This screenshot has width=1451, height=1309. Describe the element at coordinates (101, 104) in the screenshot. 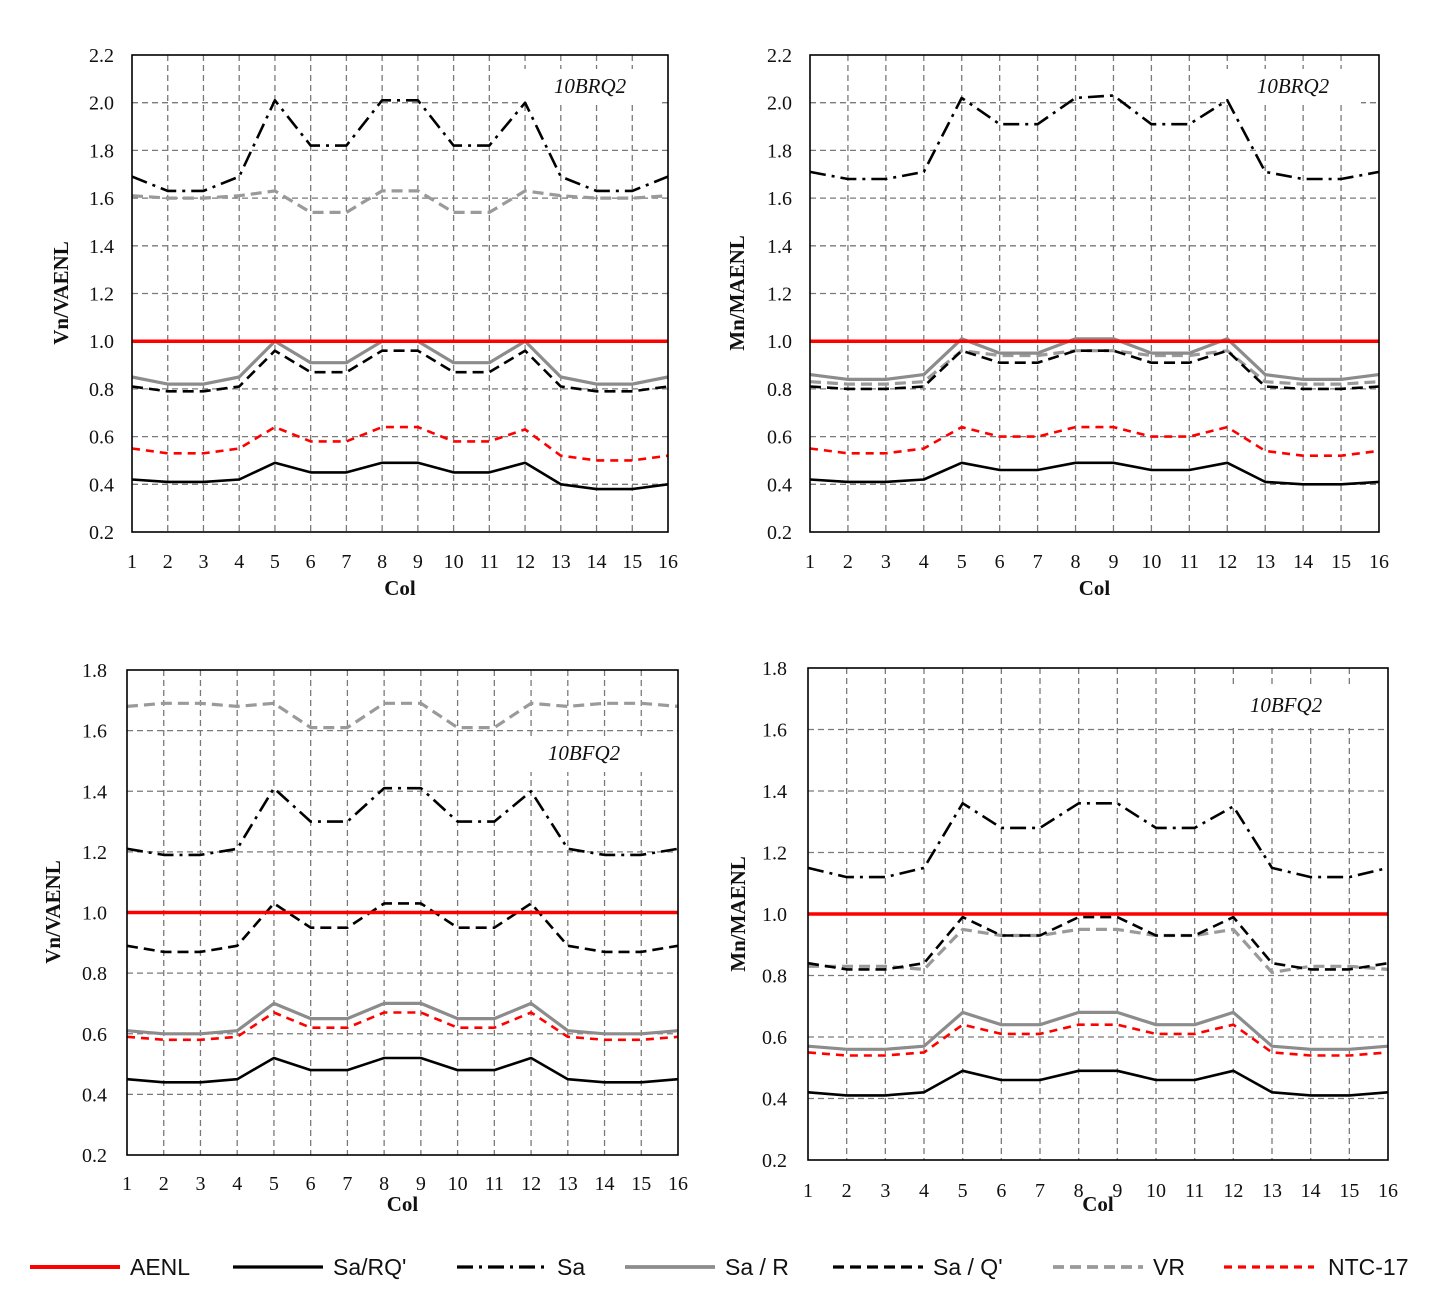

I see `y-tick-label: 2.0` at that location.